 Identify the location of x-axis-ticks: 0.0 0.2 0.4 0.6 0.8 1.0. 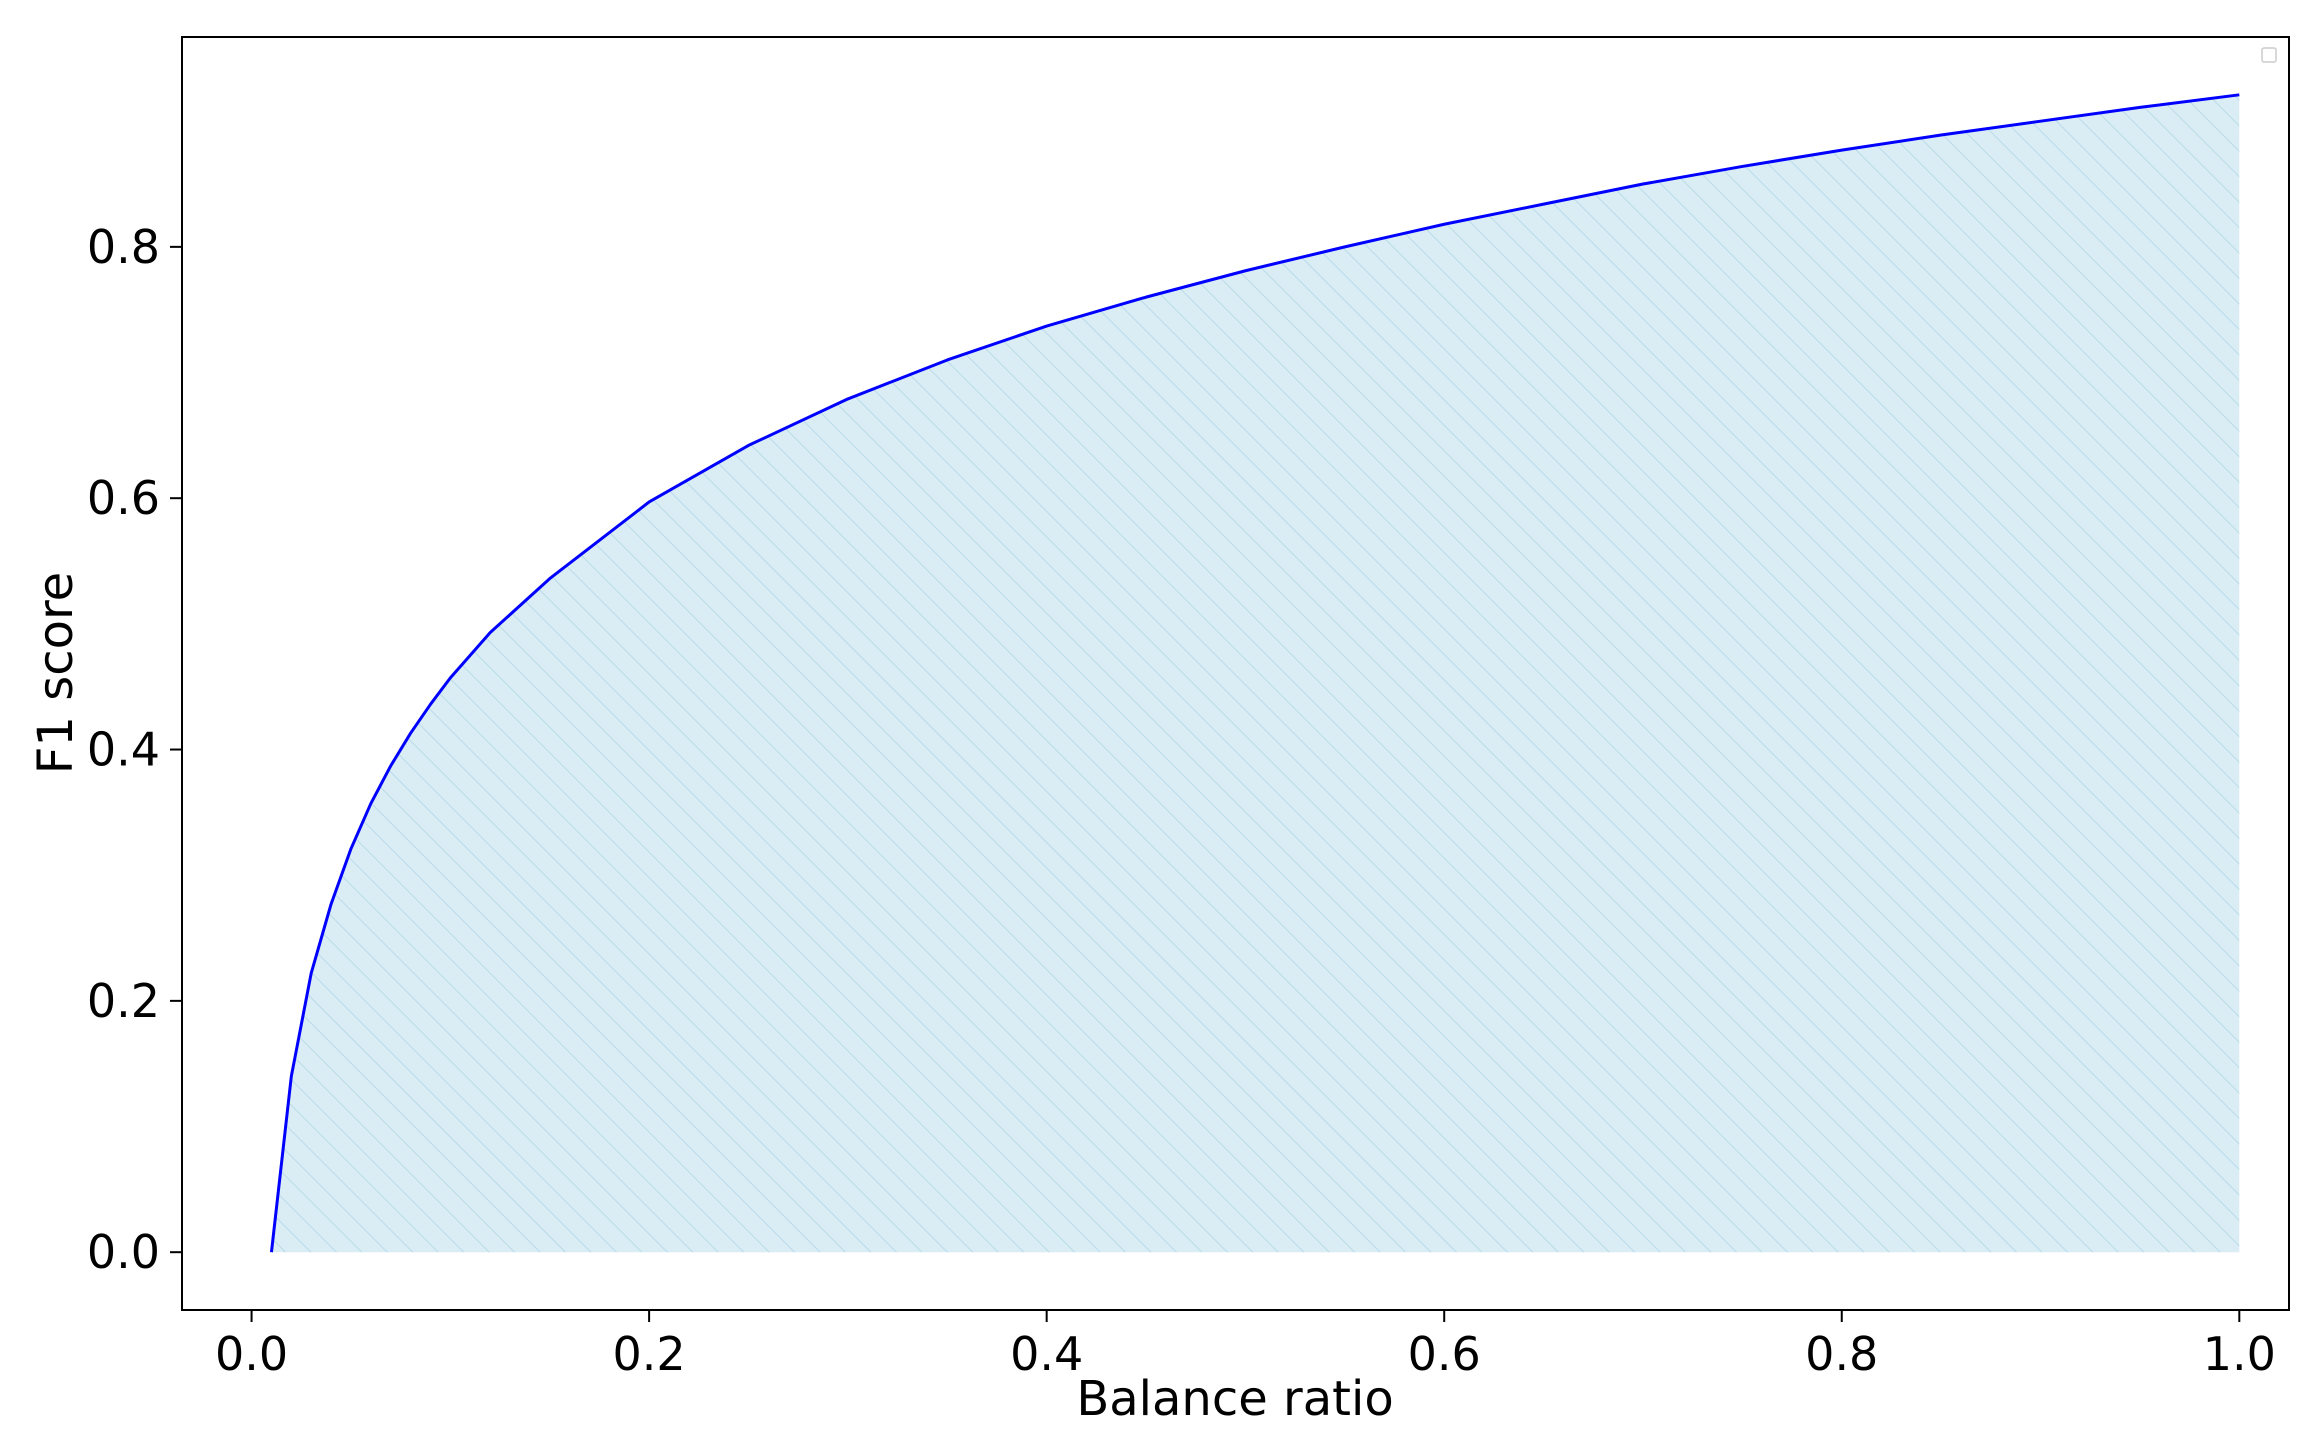
(1245, 1345).